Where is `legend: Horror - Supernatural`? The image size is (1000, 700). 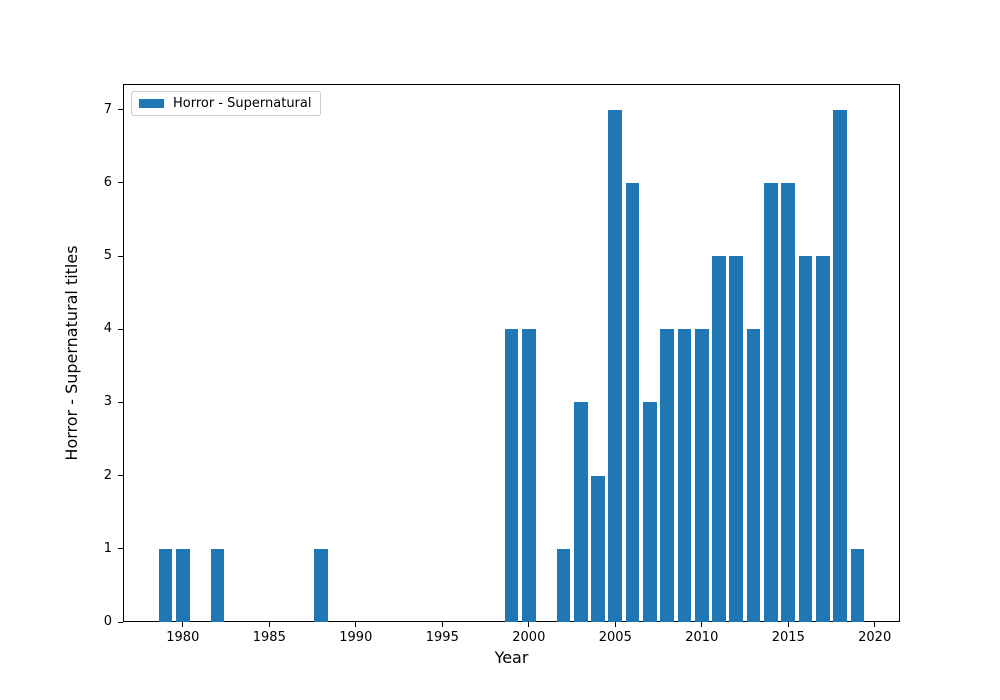 legend: Horror - Supernatural is located at coordinates (226, 103).